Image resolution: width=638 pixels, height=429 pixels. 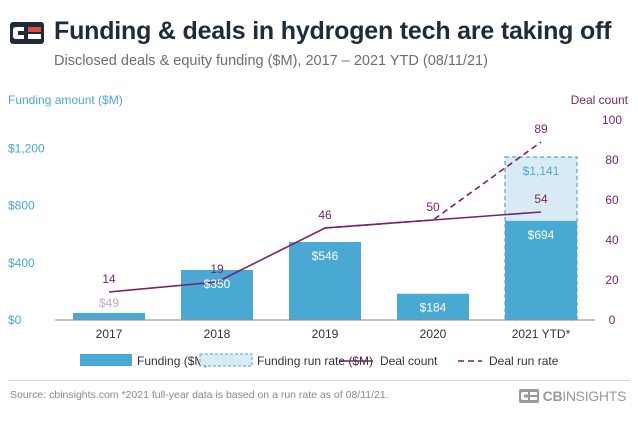 I want to click on category-label: 2021 YTD*, so click(x=541, y=334).